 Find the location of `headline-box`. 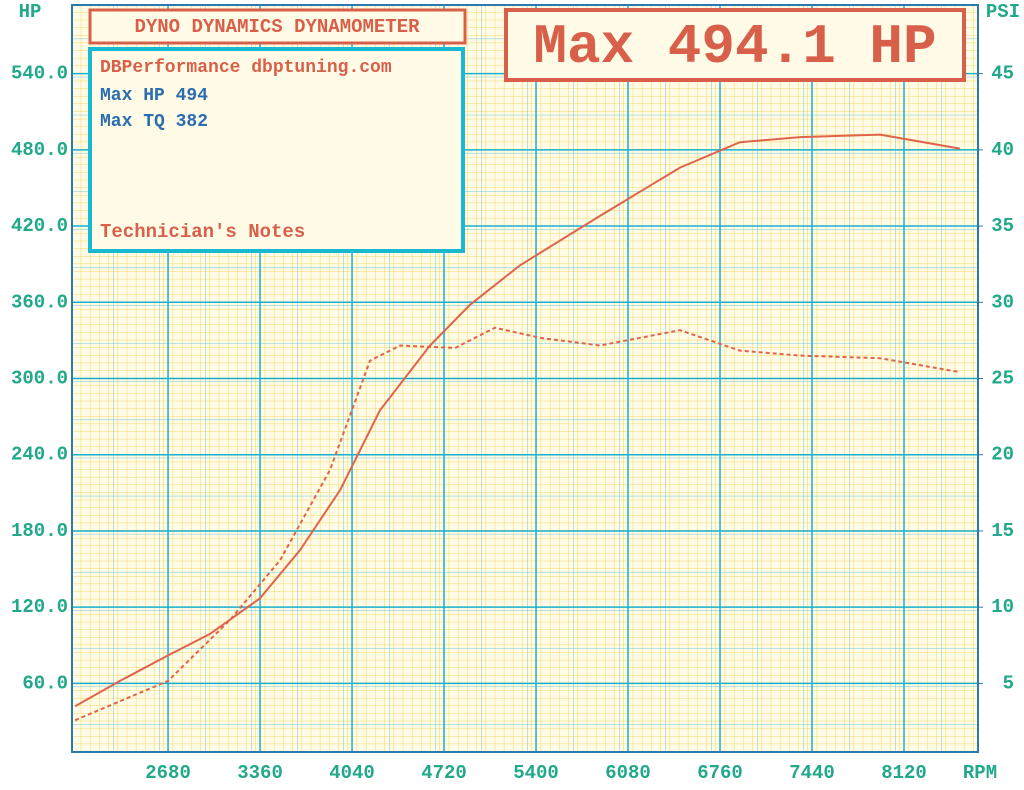

headline-box is located at coordinates (735, 45).